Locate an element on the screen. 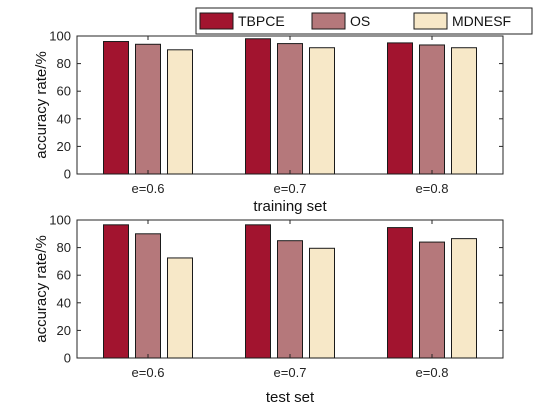 The image size is (550, 414). legend-box is located at coordinates (364, 21).